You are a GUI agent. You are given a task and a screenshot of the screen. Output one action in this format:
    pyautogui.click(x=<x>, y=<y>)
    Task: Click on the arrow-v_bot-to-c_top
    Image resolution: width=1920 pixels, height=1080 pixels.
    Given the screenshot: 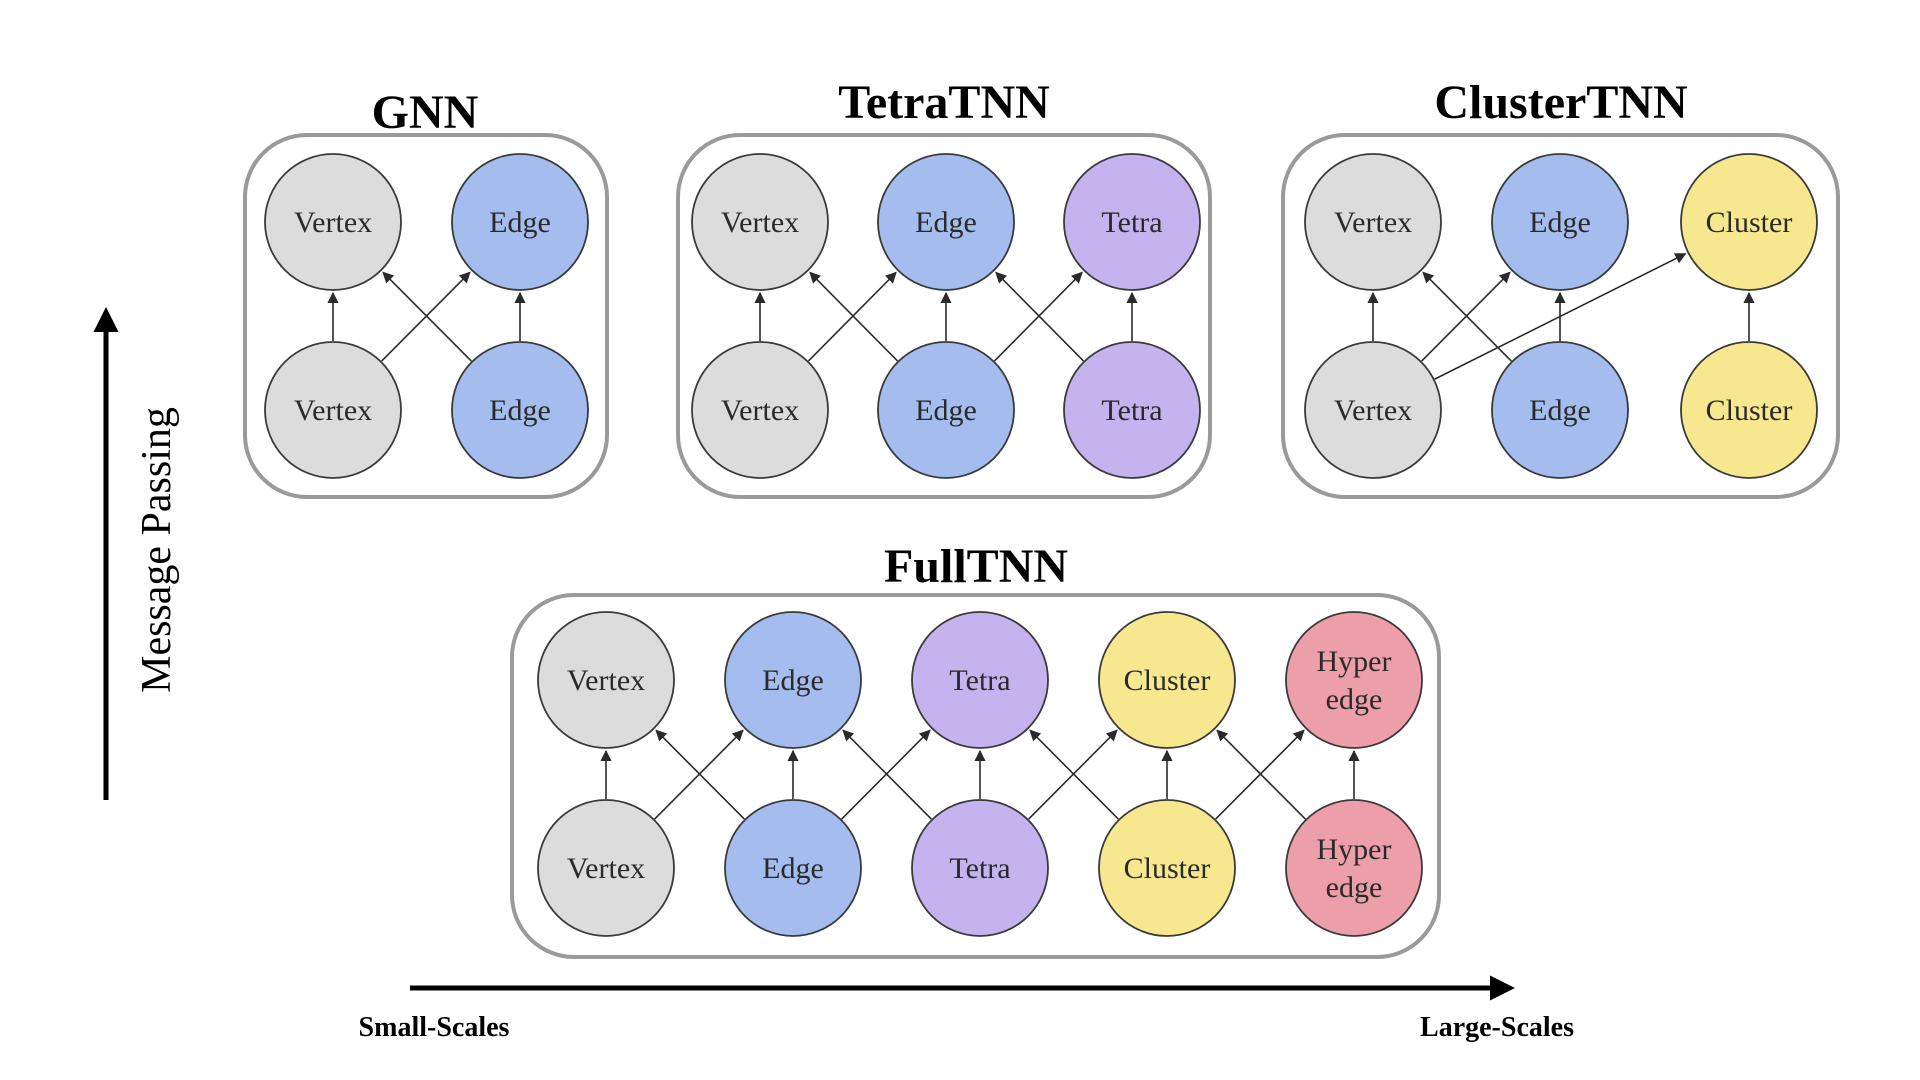 What is the action you would take?
    pyautogui.click(x=1560, y=316)
    